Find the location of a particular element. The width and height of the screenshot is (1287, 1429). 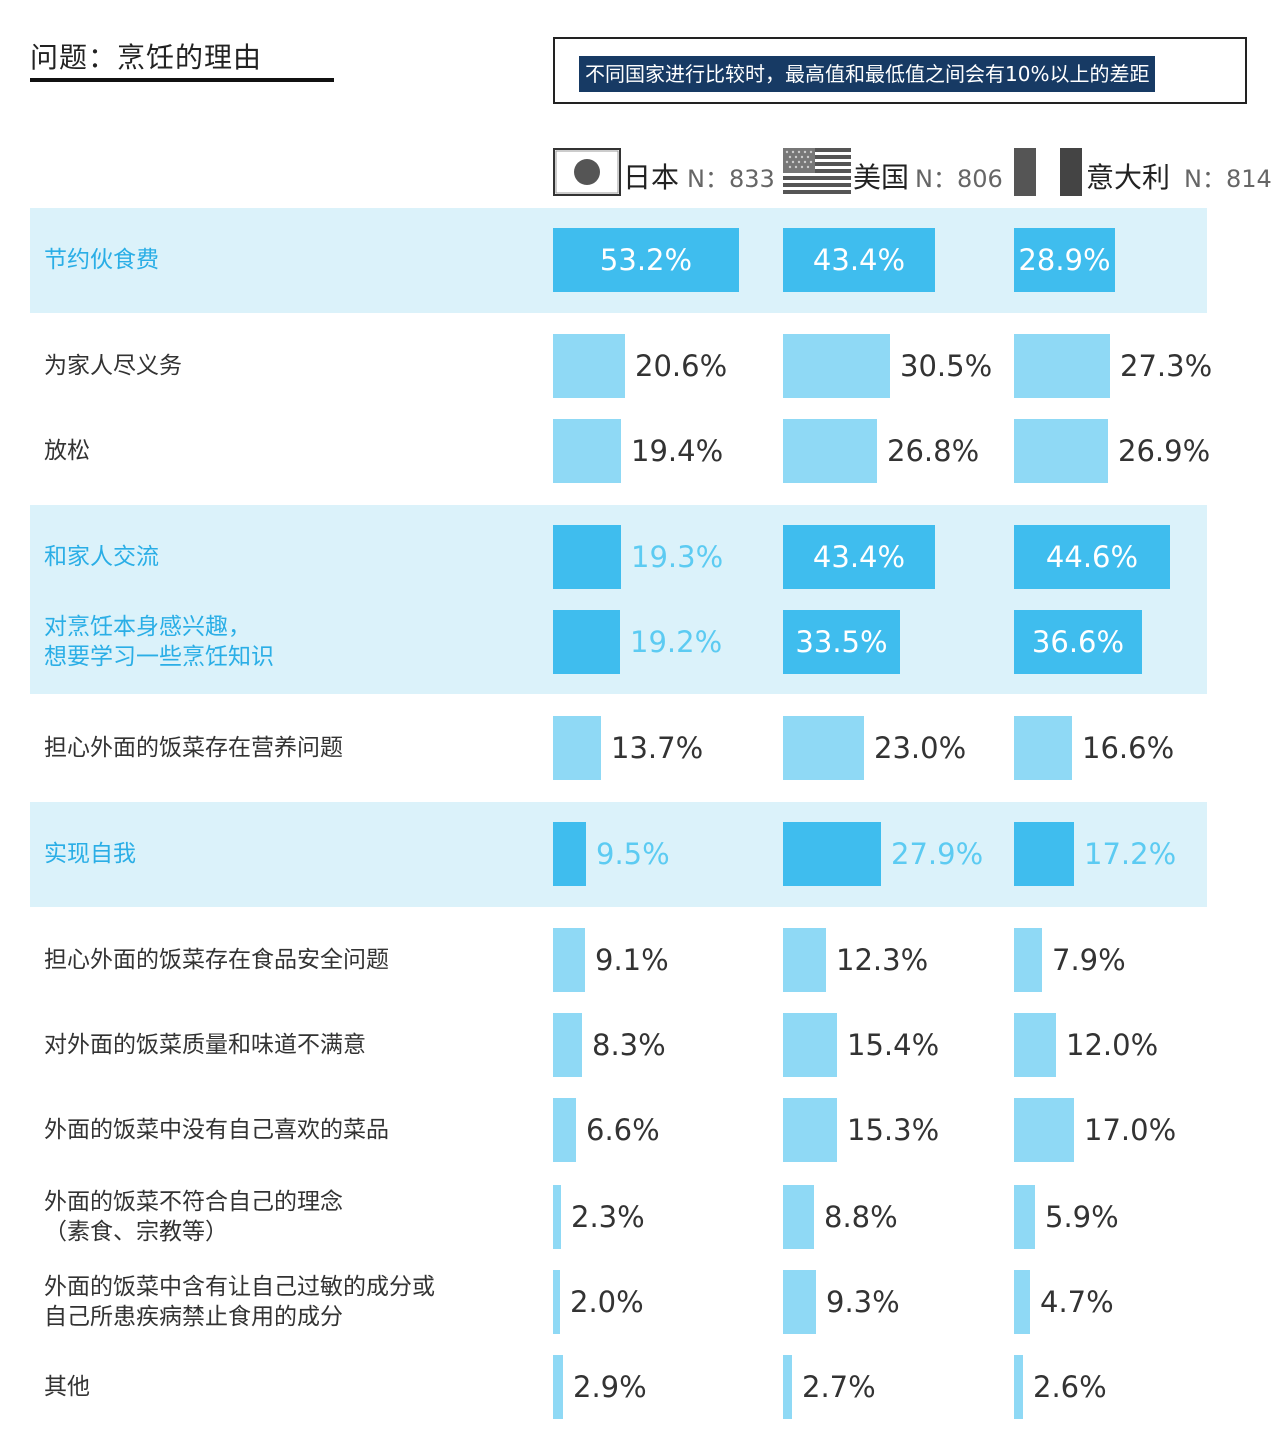

data-label: 28.9% is located at coordinates (1064, 260).